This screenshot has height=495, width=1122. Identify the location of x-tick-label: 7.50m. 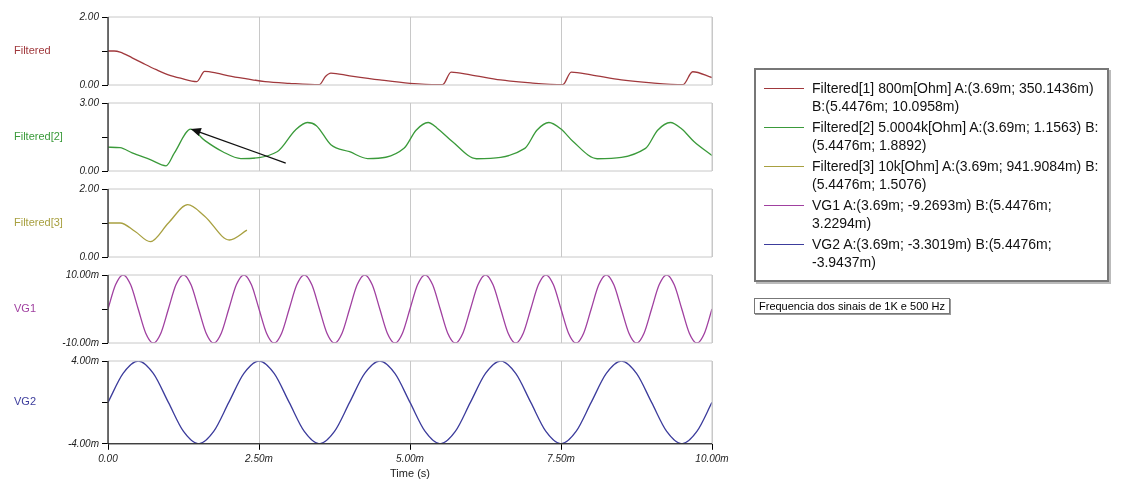
(561, 458).